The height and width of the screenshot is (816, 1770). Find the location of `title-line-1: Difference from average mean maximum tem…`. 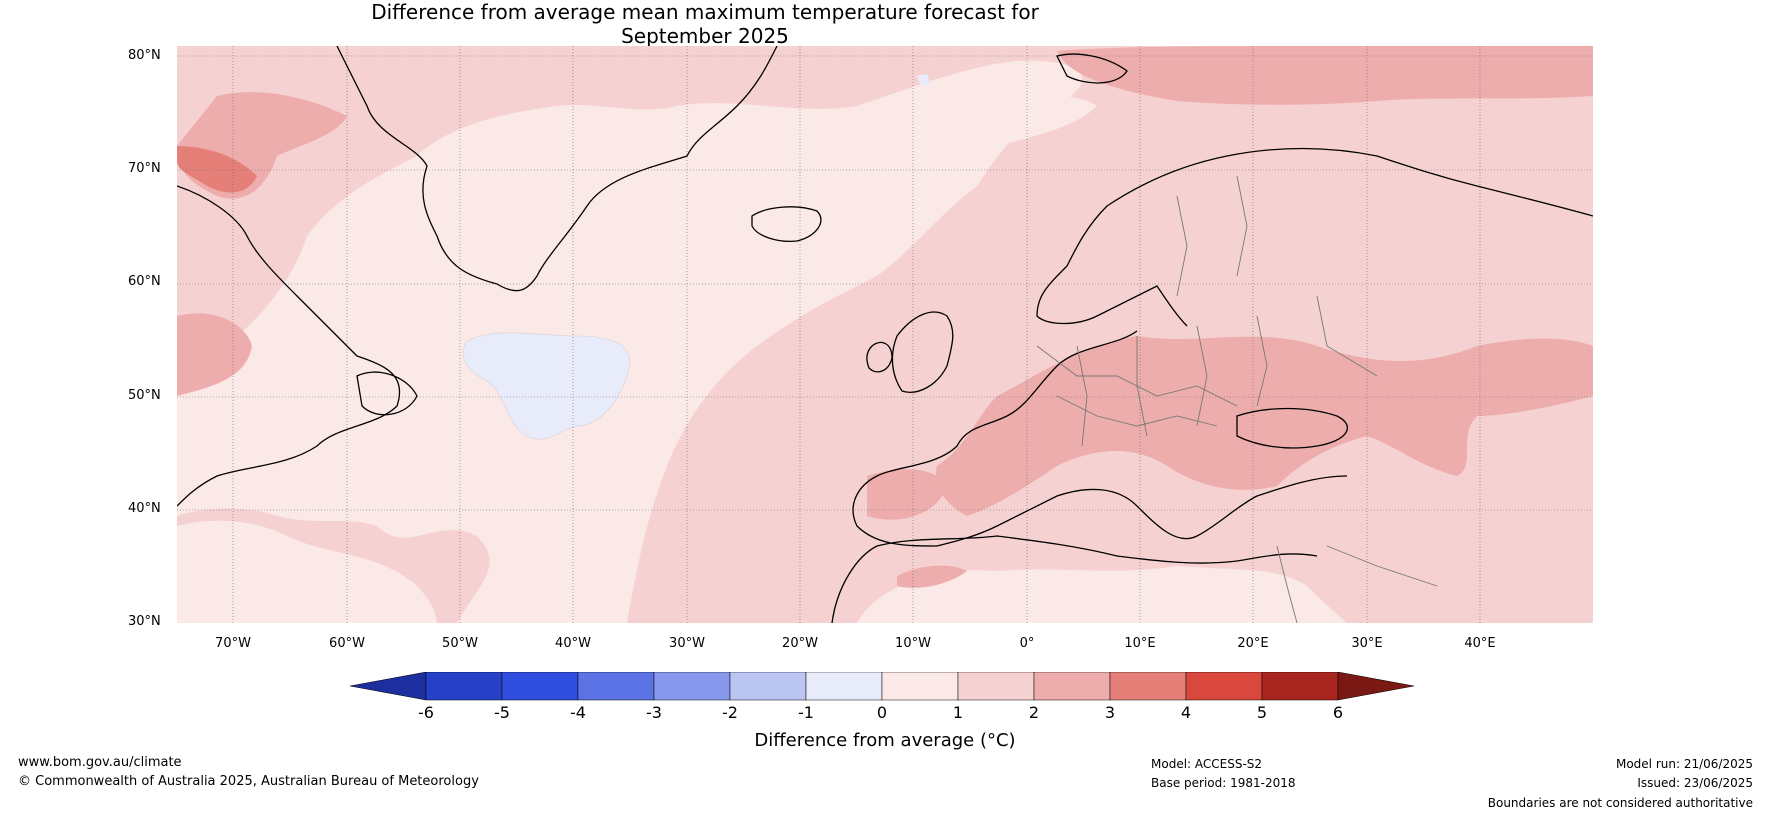

title-line-1: Difference from average mean maximum tem… is located at coordinates (705, 12).